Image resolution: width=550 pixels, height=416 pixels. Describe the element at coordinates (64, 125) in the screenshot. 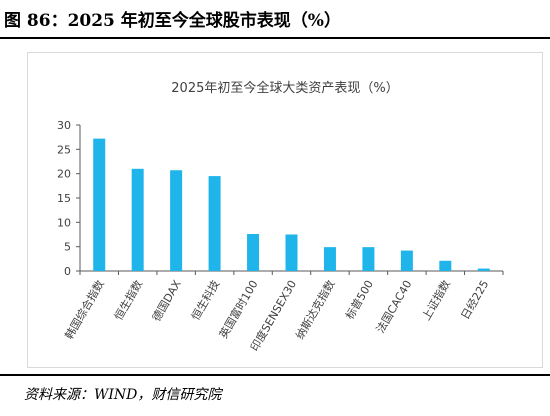

I see `y-tick-label: 30` at that location.